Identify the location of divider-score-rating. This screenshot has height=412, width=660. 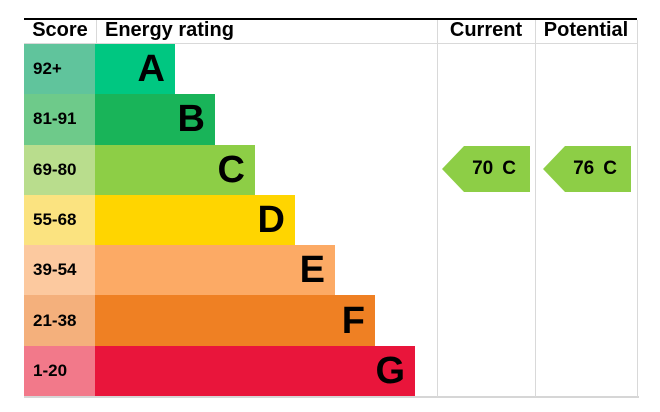
(96, 31).